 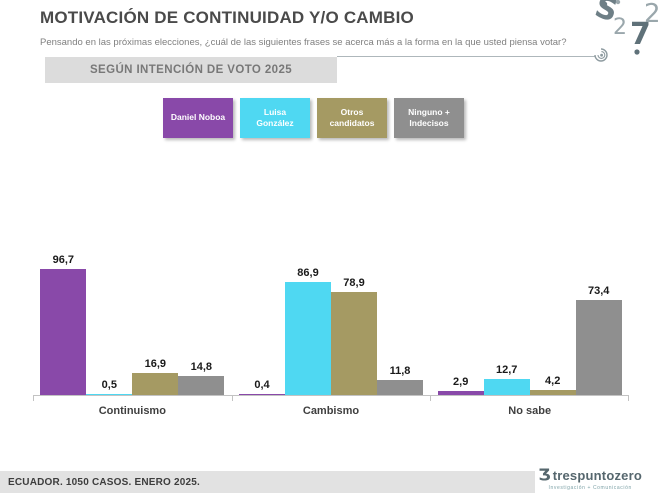 What do you see at coordinates (601, 58) in the screenshot?
I see `divider-swirl-icon` at bounding box center [601, 58].